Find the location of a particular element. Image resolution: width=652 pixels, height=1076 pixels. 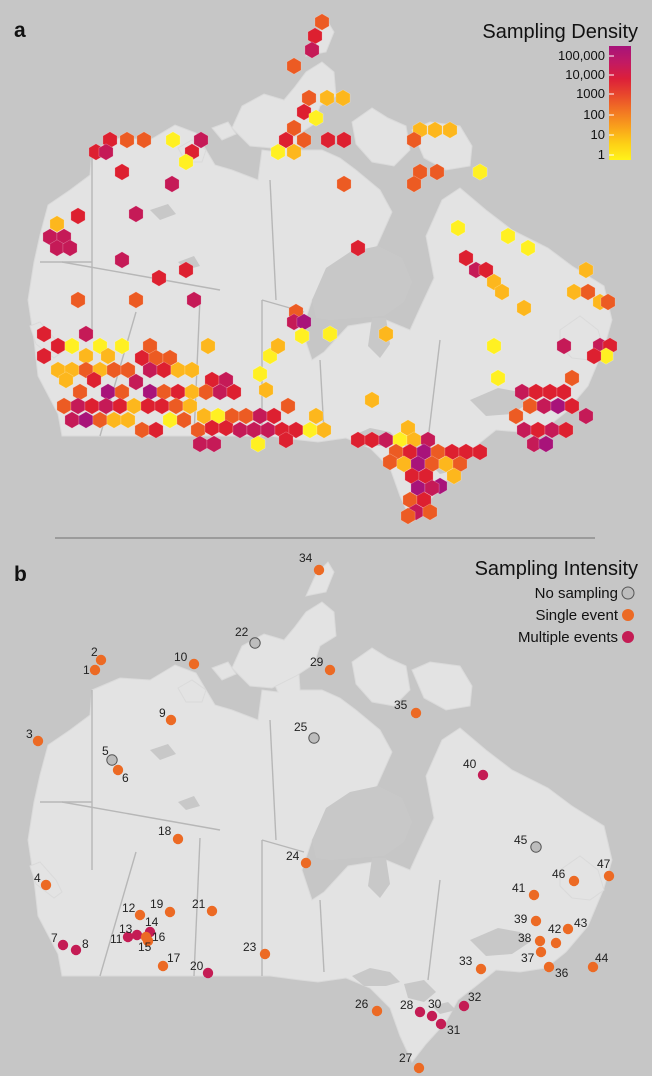

site-label-13: 13 is located at coordinates (126, 929).